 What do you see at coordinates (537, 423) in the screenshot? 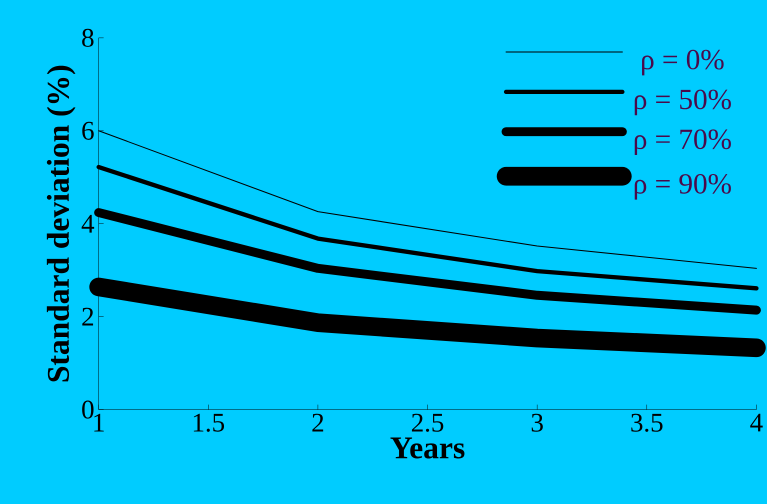
I see `x-tick-label: 3` at bounding box center [537, 423].